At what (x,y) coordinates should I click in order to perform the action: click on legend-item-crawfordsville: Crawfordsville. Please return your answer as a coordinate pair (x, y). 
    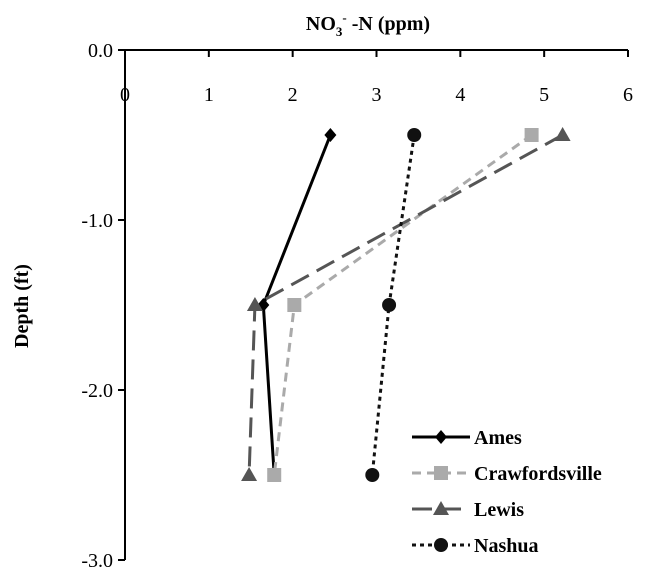
    Looking at the image, I should click on (507, 474).